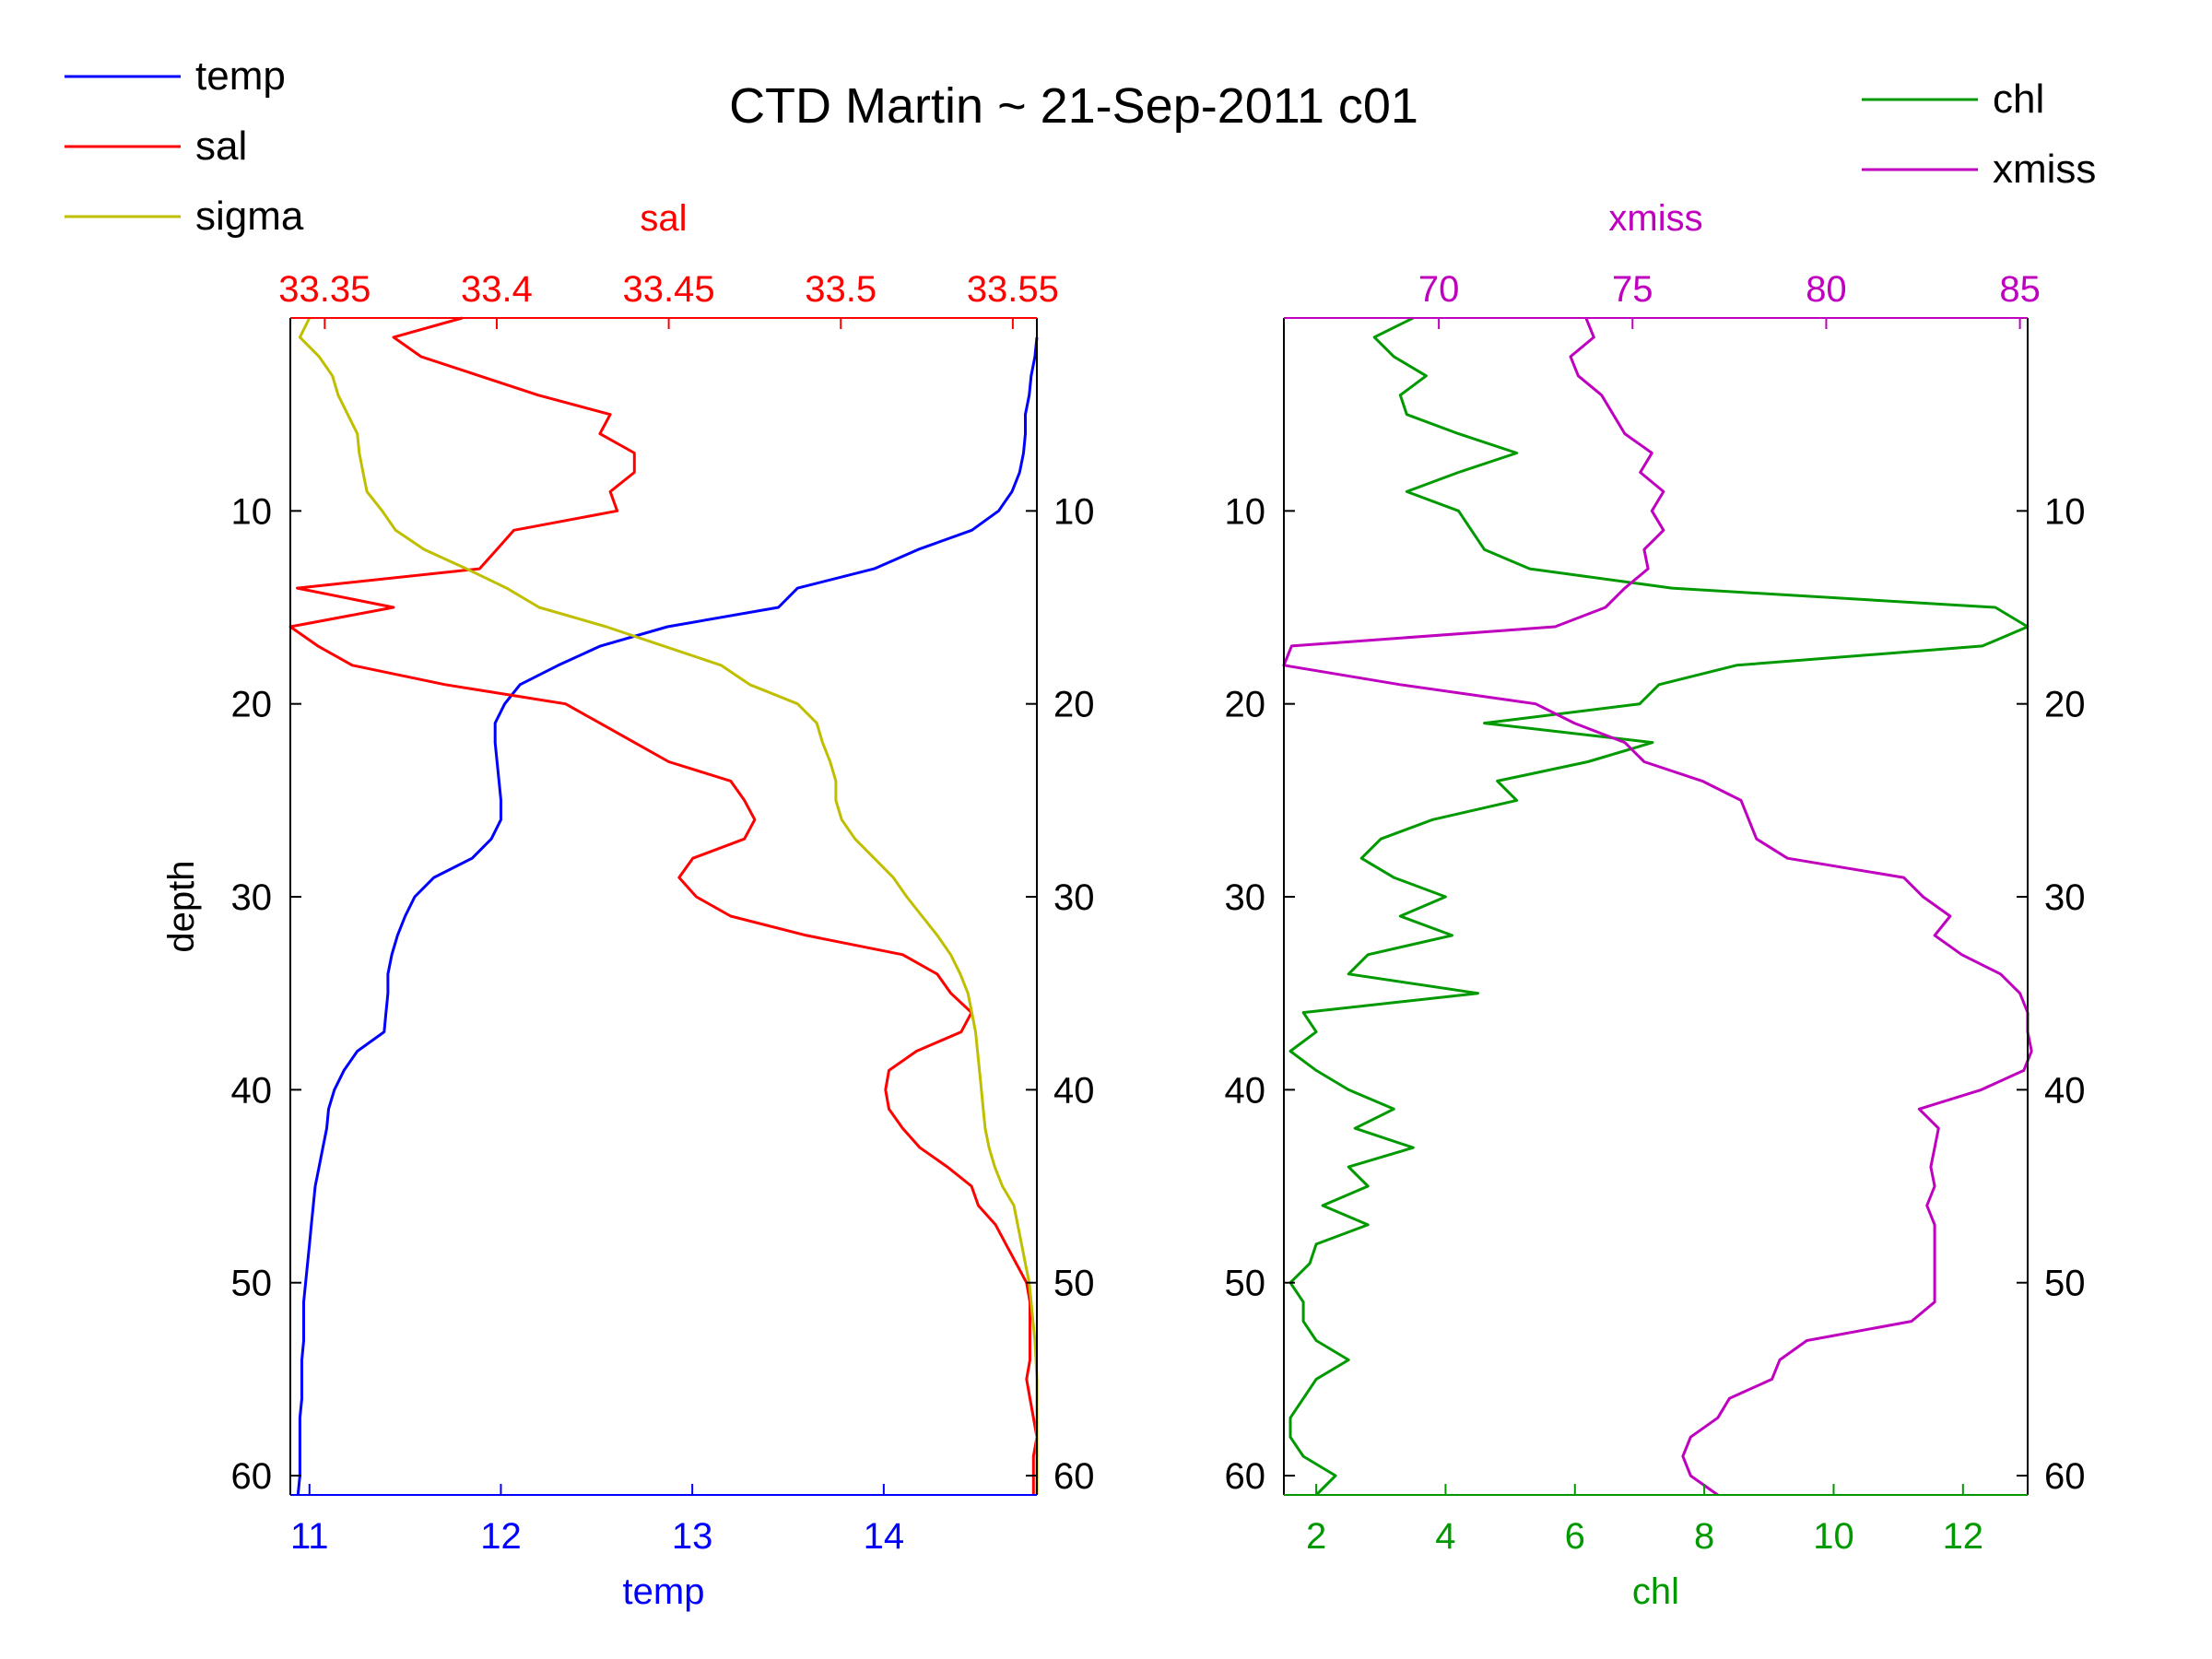 Image resolution: width=2212 pixels, height=1659 pixels. Describe the element at coordinates (309, 1536) in the screenshot. I see `x-tick-label-bottom: 11` at that location.